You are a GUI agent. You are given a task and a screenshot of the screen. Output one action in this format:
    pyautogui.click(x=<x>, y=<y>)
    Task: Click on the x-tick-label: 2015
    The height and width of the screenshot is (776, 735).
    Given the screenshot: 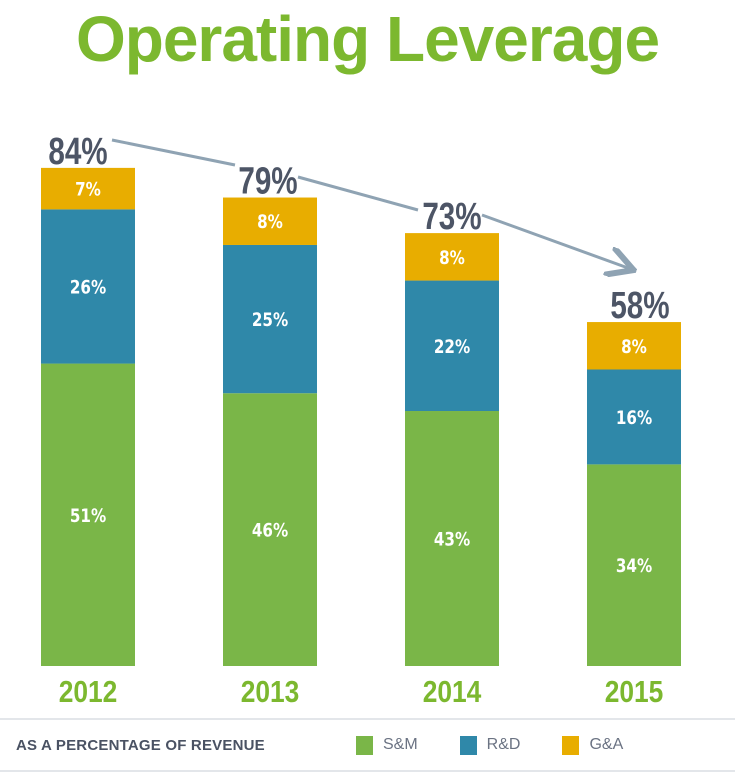 What is the action you would take?
    pyautogui.click(x=634, y=692)
    